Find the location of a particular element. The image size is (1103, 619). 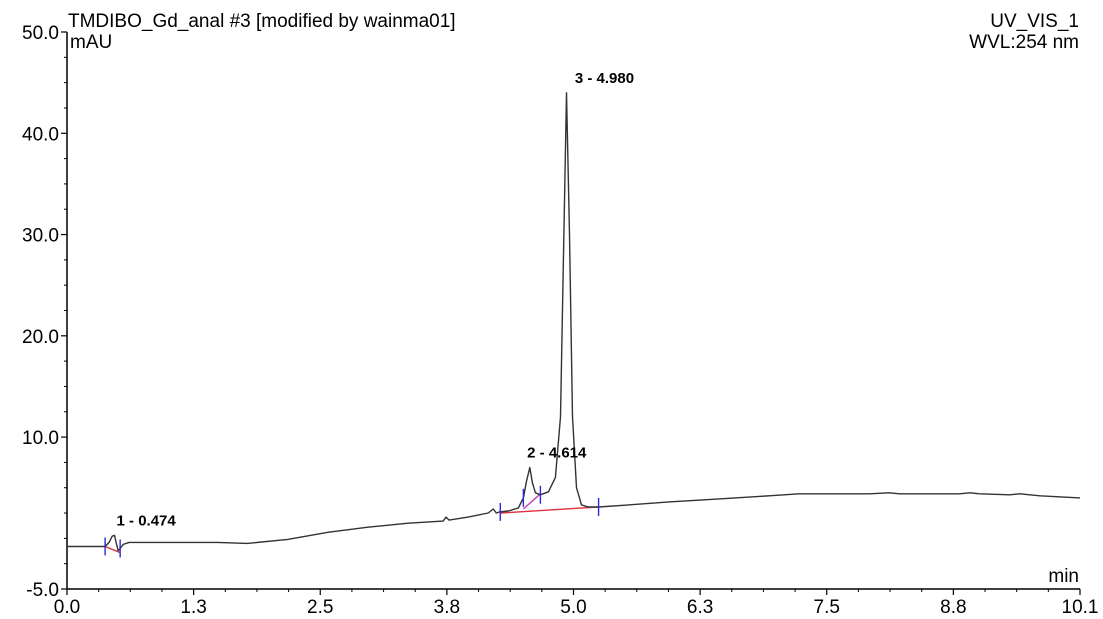

peak-label: 2 - 4.614 is located at coordinates (557, 452).